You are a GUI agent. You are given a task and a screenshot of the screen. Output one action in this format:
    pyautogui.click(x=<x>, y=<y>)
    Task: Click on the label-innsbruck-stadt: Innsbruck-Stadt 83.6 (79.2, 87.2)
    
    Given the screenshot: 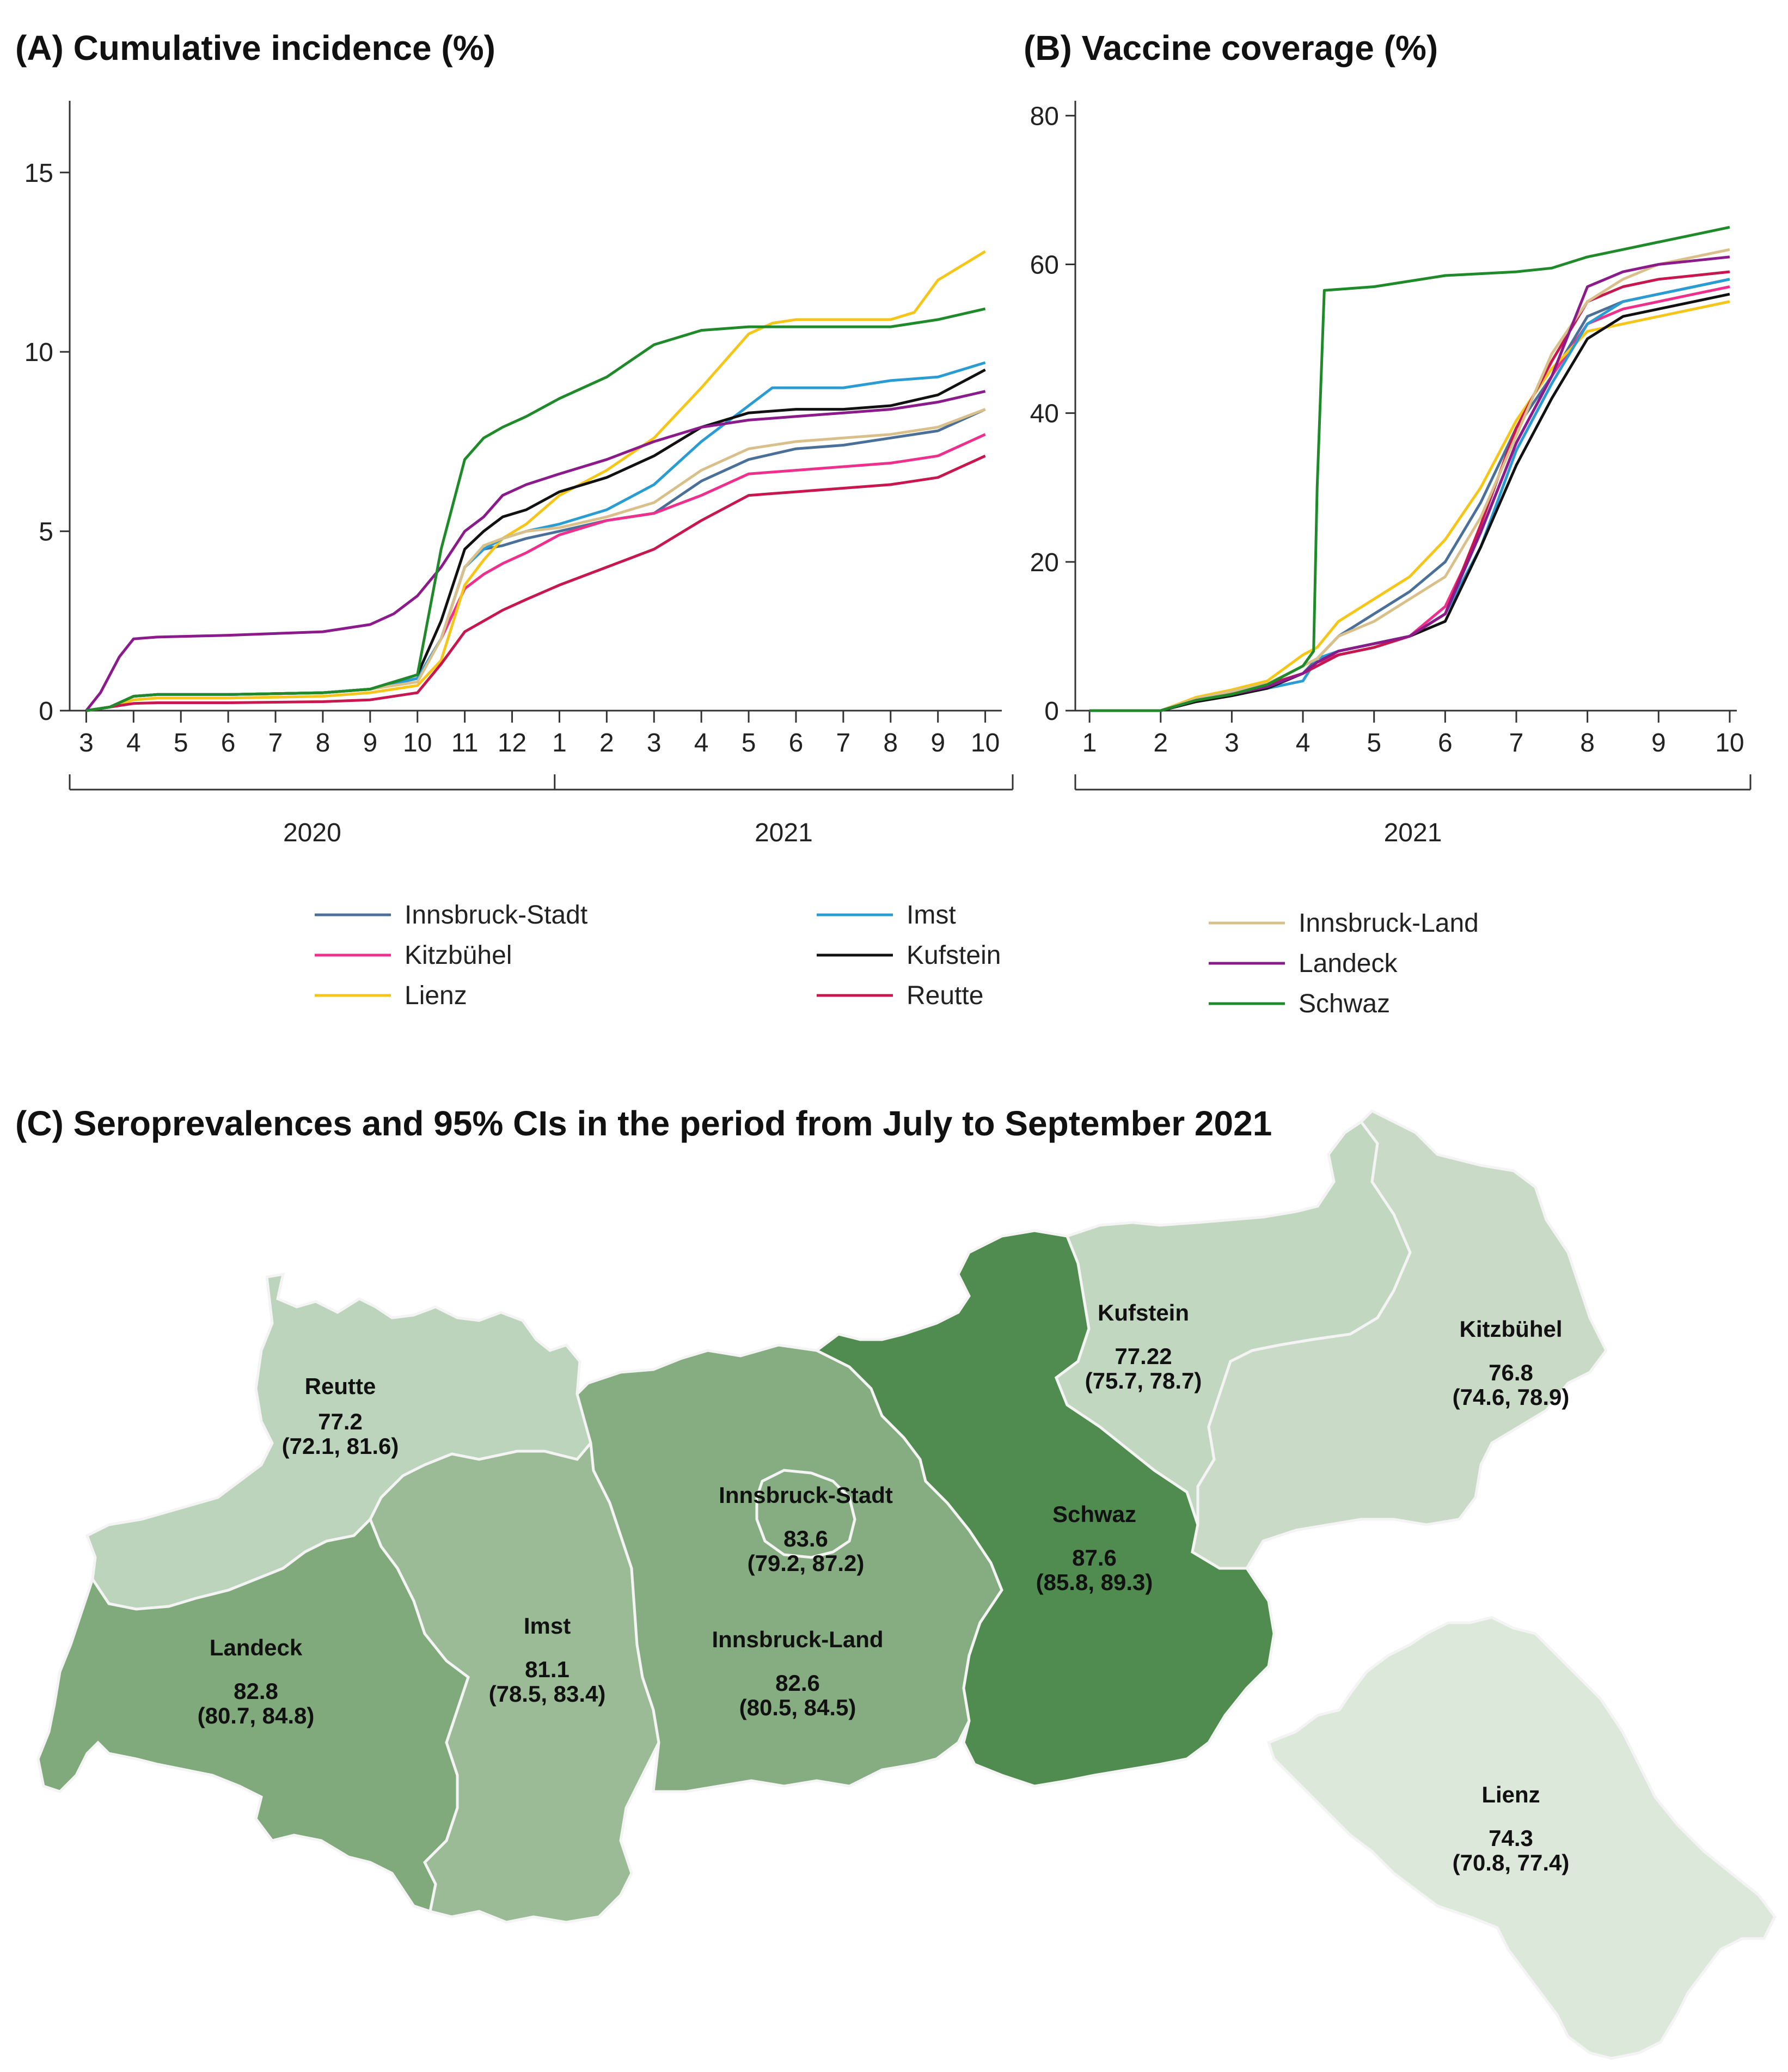 What is the action you would take?
    pyautogui.click(x=806, y=1529)
    